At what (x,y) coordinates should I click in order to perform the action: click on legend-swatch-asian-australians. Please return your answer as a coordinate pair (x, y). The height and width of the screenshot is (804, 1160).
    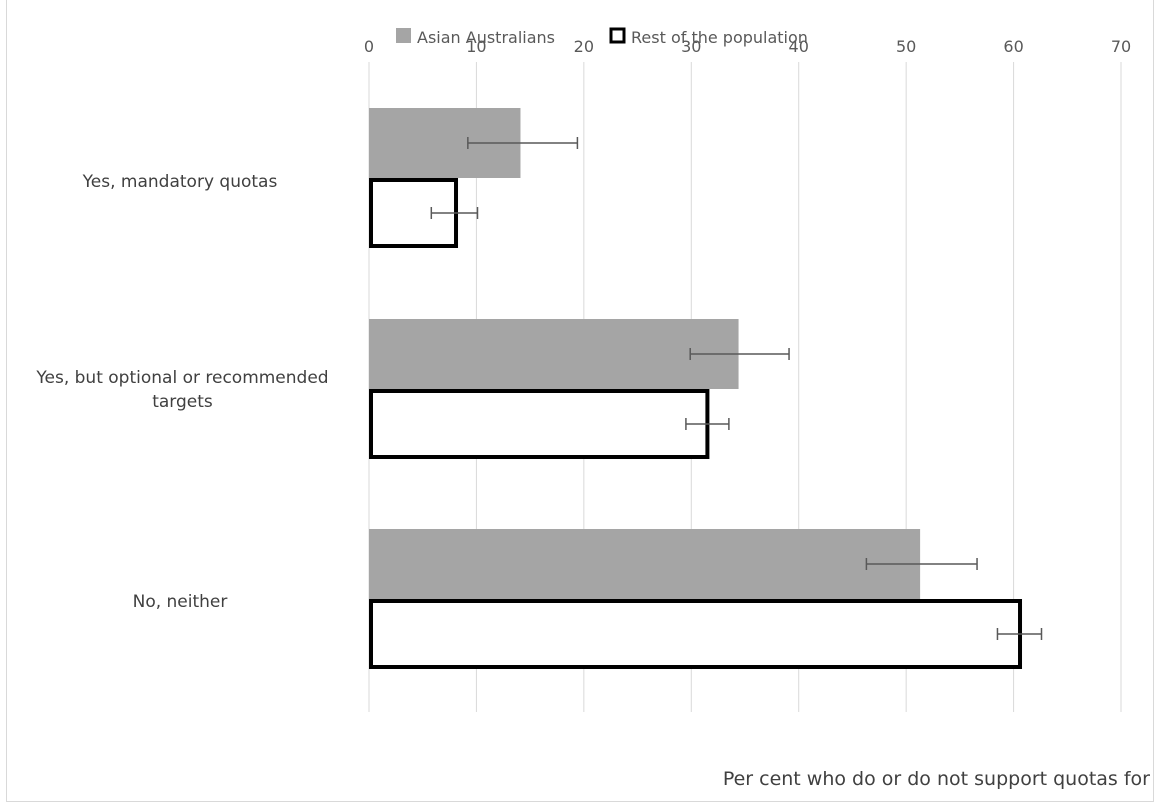
    Looking at the image, I should click on (403, 35).